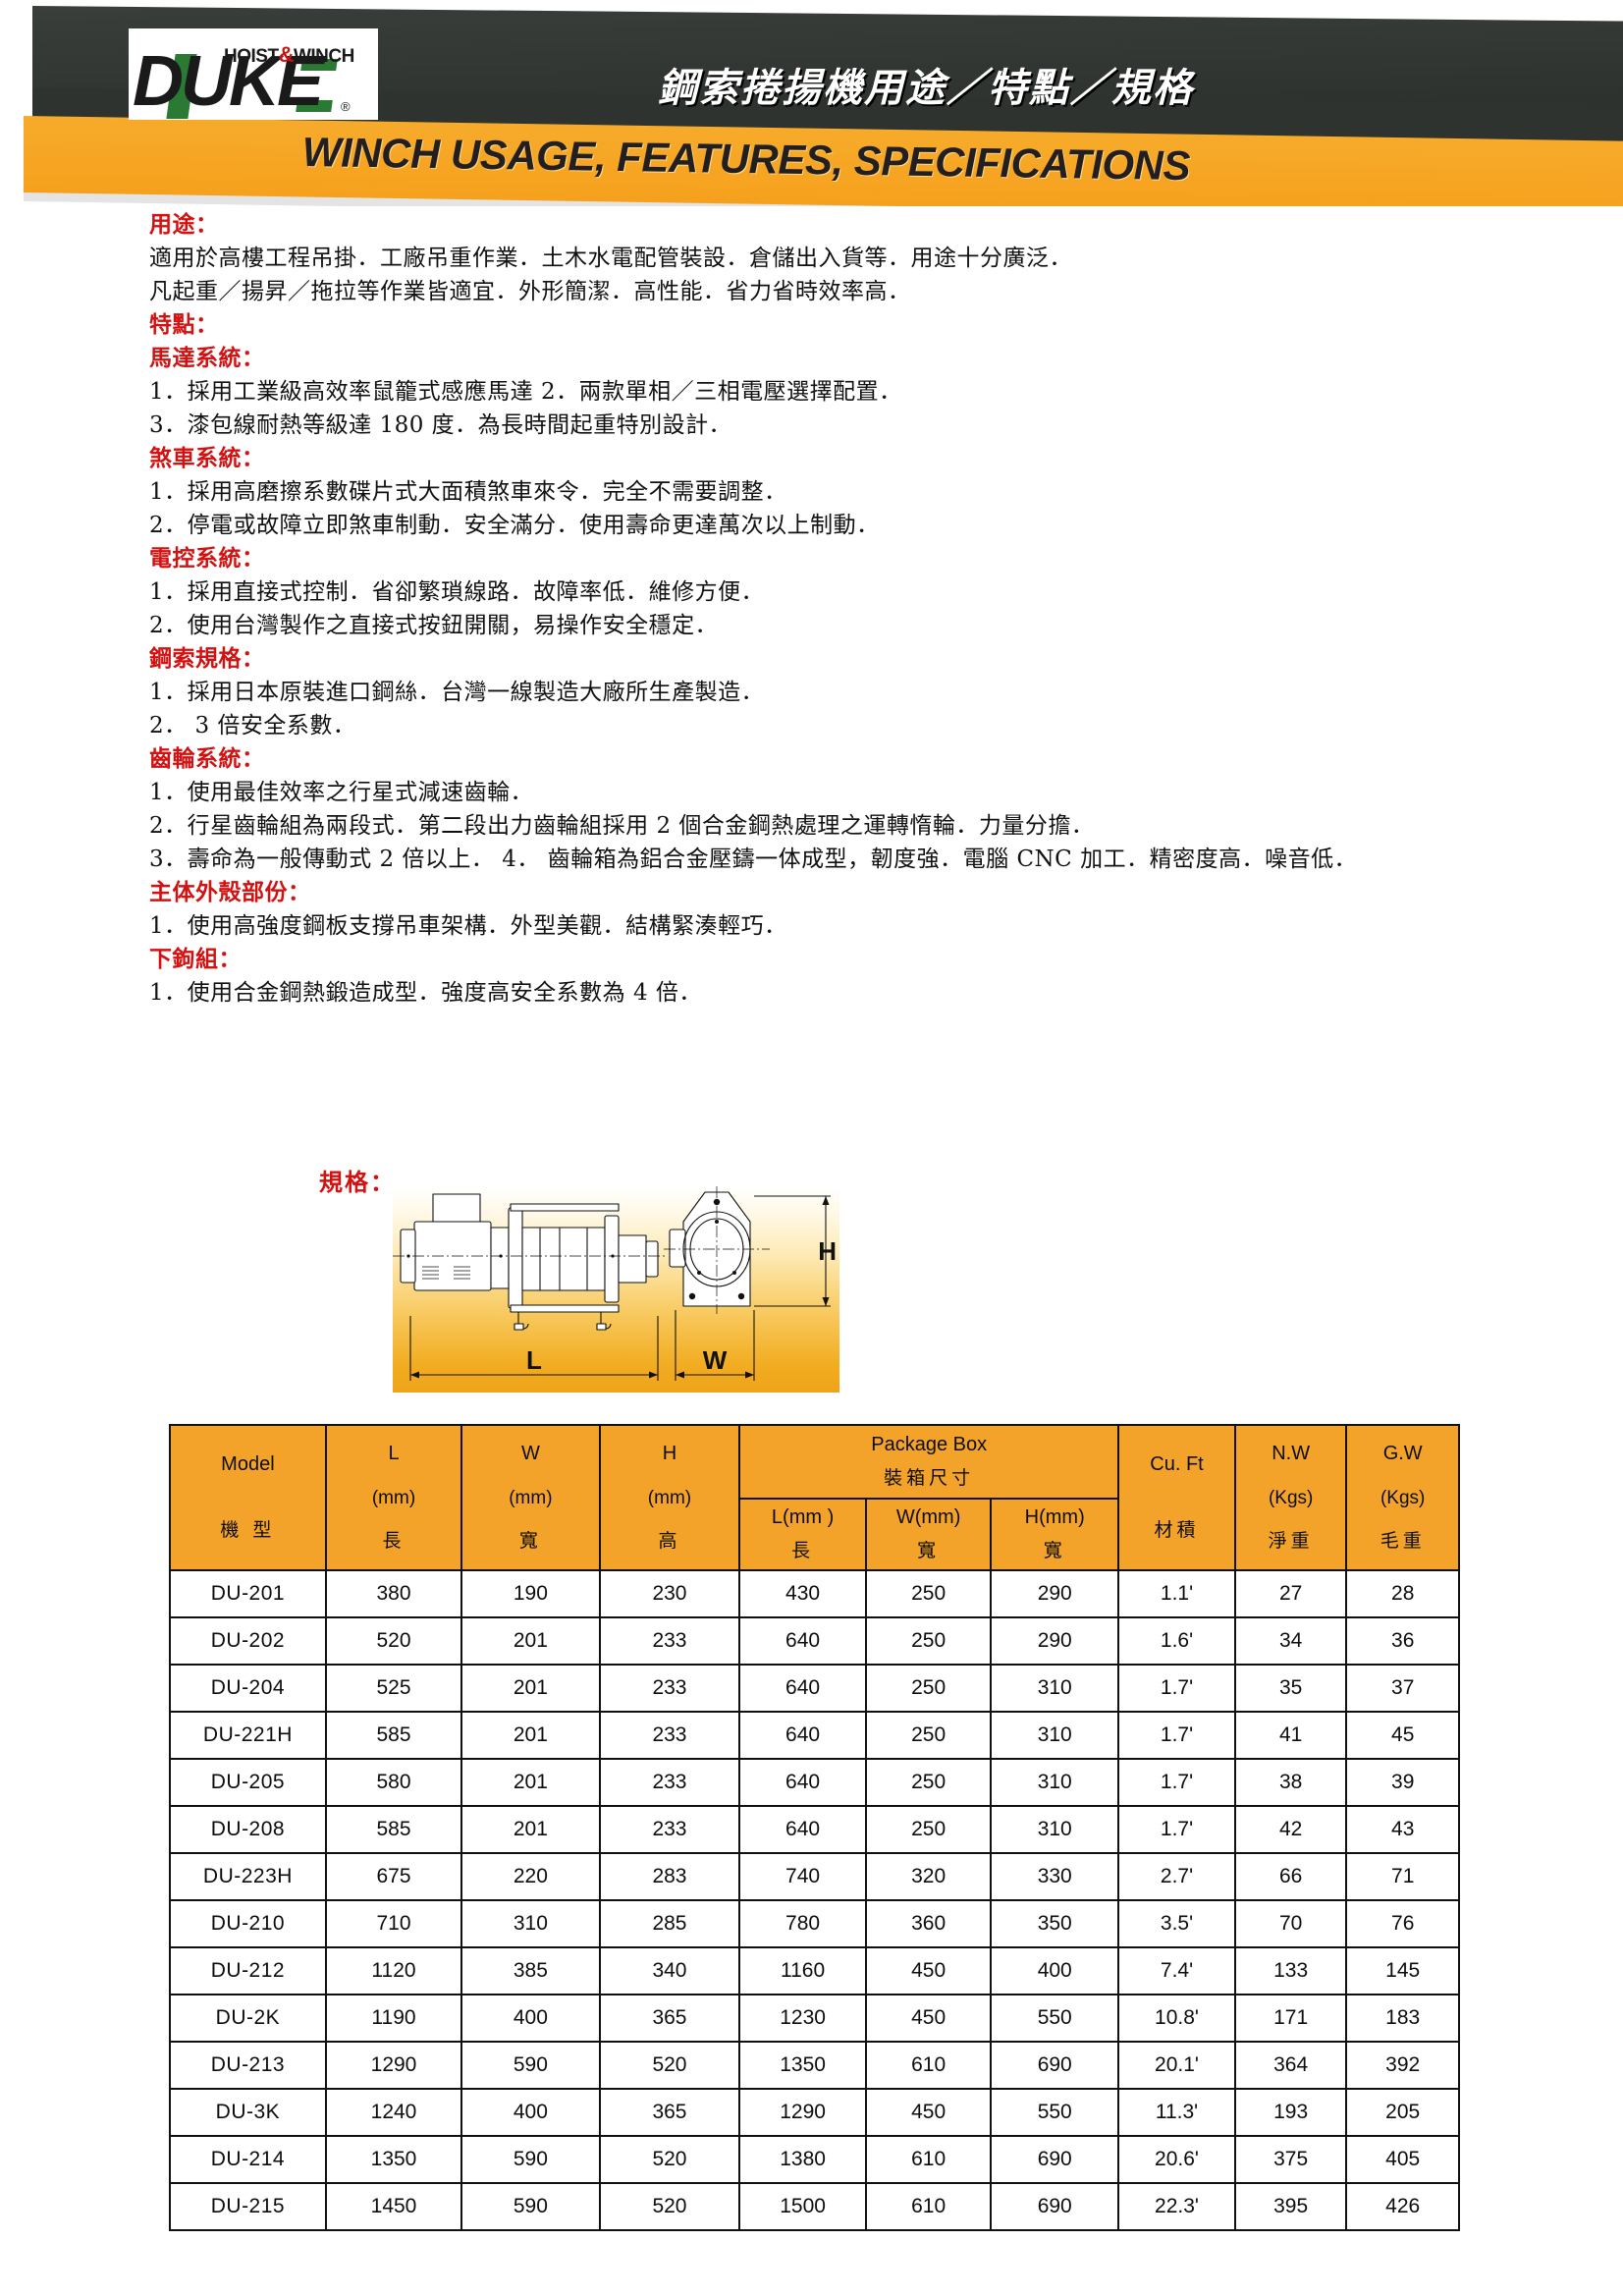 The width and height of the screenshot is (1623, 2296). Describe the element at coordinates (248, 1593) in the screenshot. I see `cell-model: DU-201` at that location.